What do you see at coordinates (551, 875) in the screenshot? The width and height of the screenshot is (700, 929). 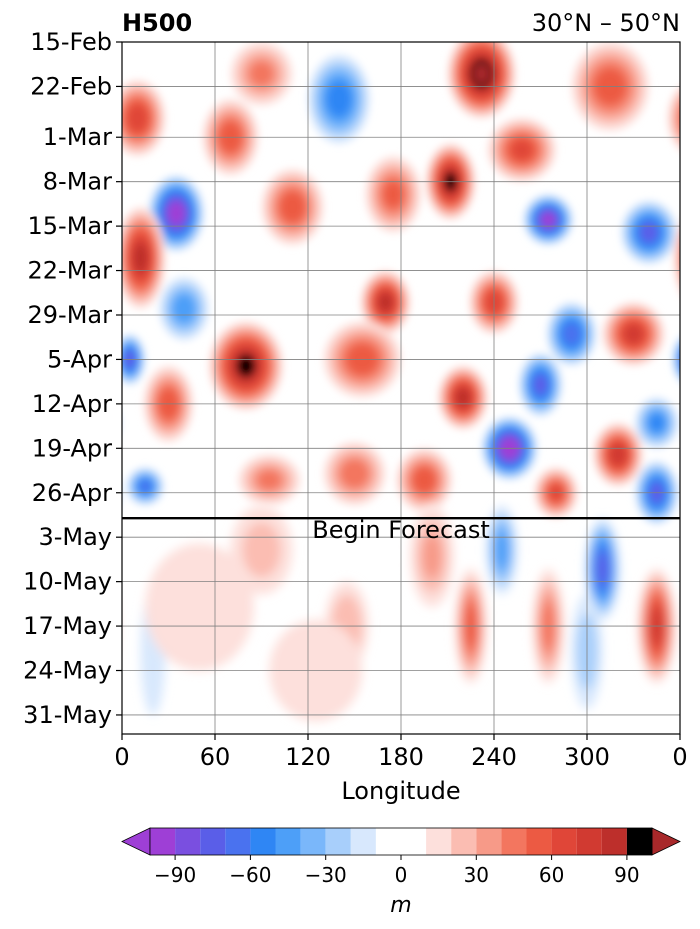 I see `colorbar-tick-label: 60` at bounding box center [551, 875].